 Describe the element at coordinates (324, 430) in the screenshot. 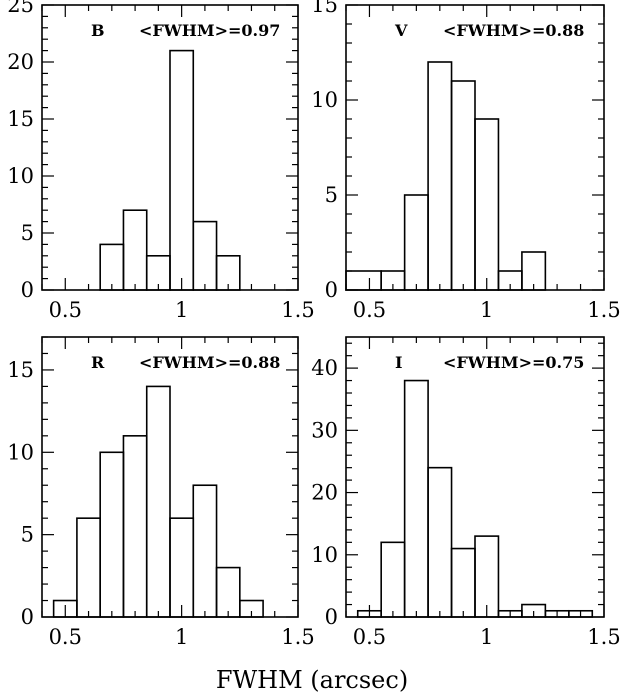

I see `y-tick-label: 30` at that location.